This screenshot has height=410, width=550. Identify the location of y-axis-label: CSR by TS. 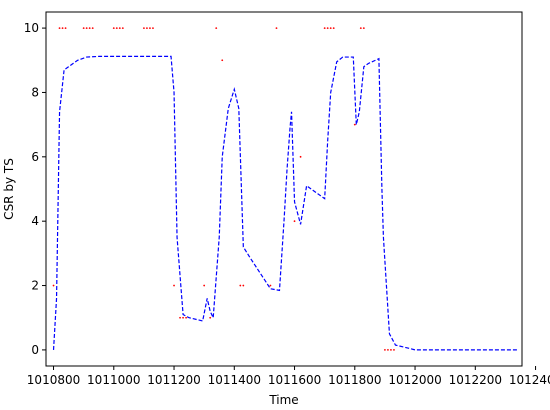
(9, 189).